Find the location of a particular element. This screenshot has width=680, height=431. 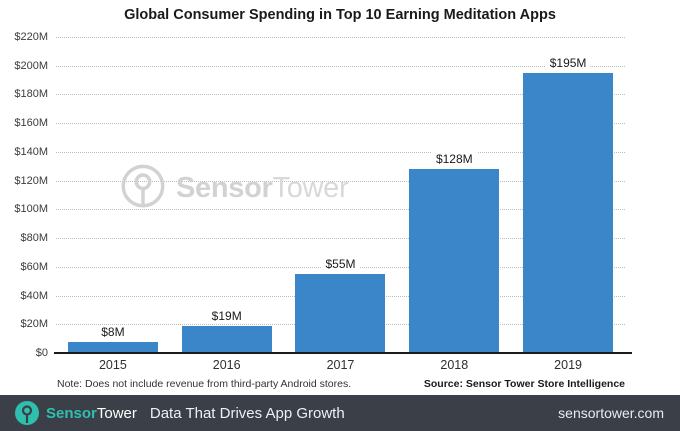

footer-website: sensortower.com is located at coordinates (611, 413).